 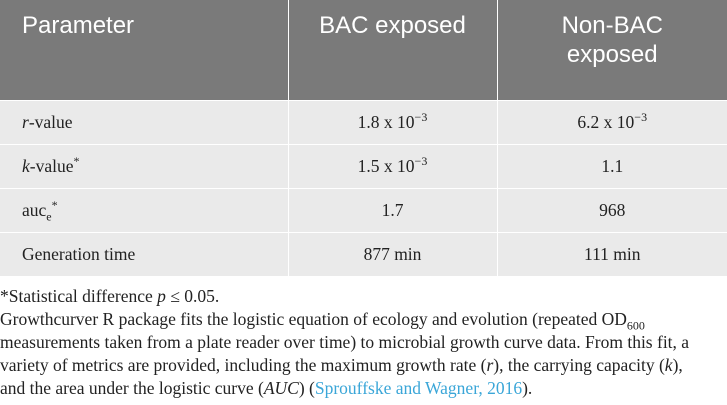 What do you see at coordinates (612, 210) in the screenshot?
I see `non-bac-cell: 968` at bounding box center [612, 210].